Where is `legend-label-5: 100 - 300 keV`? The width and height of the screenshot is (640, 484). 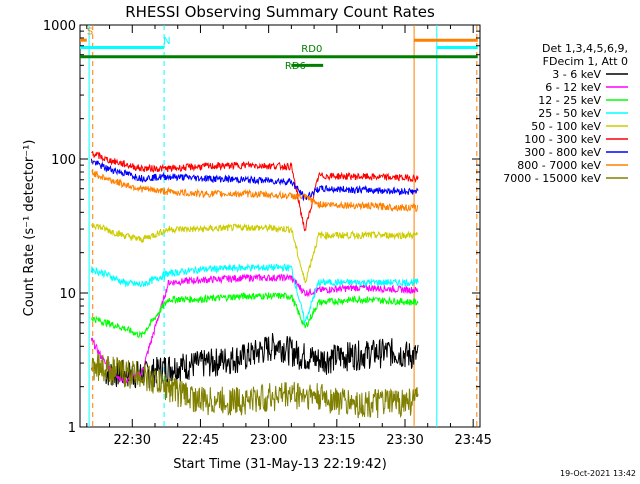 legend-label-5: 100 - 300 keV is located at coordinates (562, 139).